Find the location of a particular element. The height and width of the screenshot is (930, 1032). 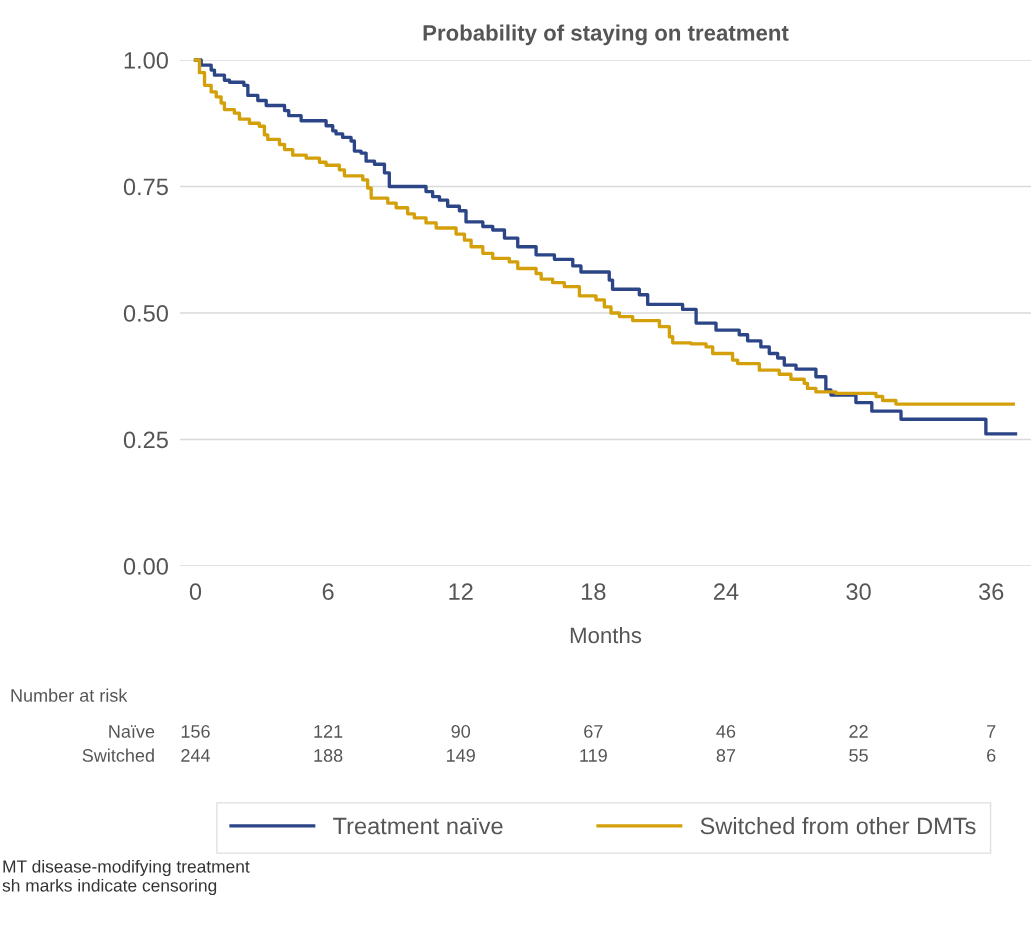

legend-label: Treatment naïve is located at coordinates (418, 826).